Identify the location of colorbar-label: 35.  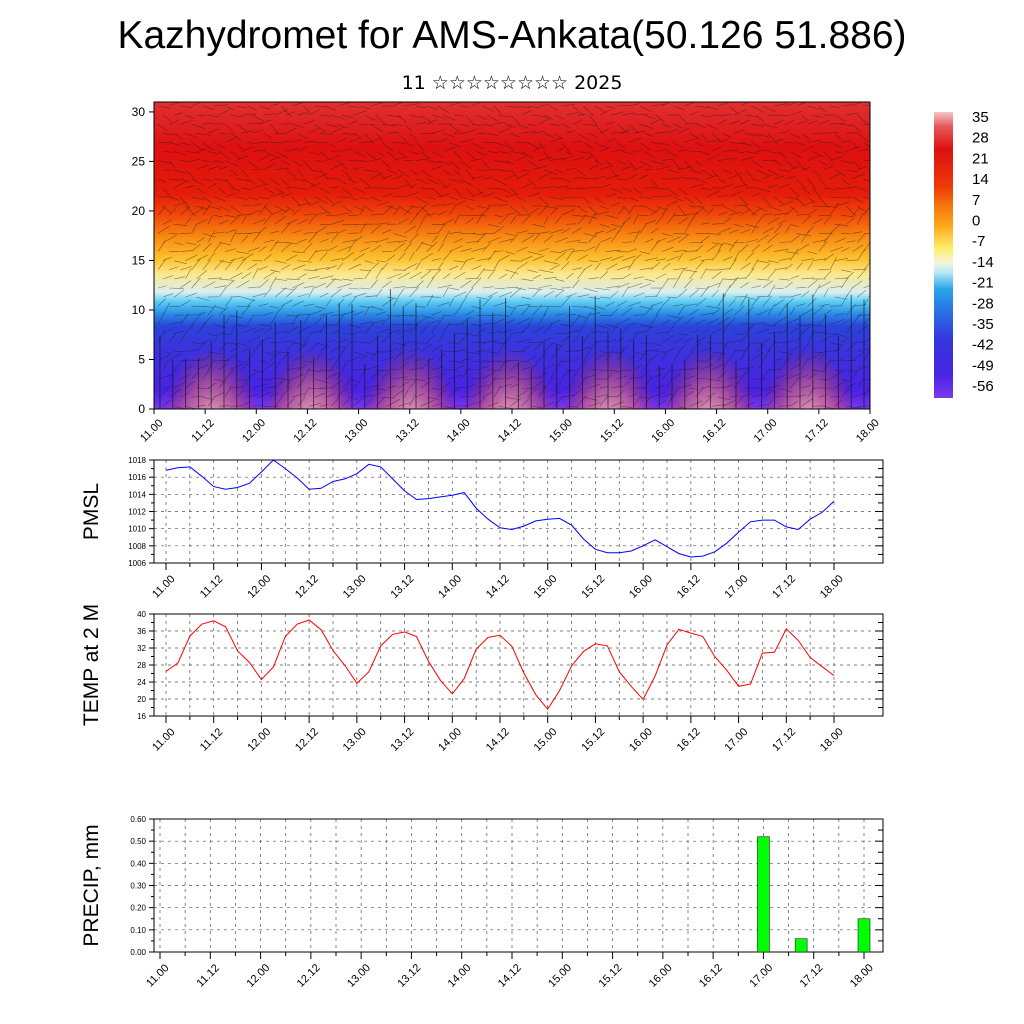
(980, 117).